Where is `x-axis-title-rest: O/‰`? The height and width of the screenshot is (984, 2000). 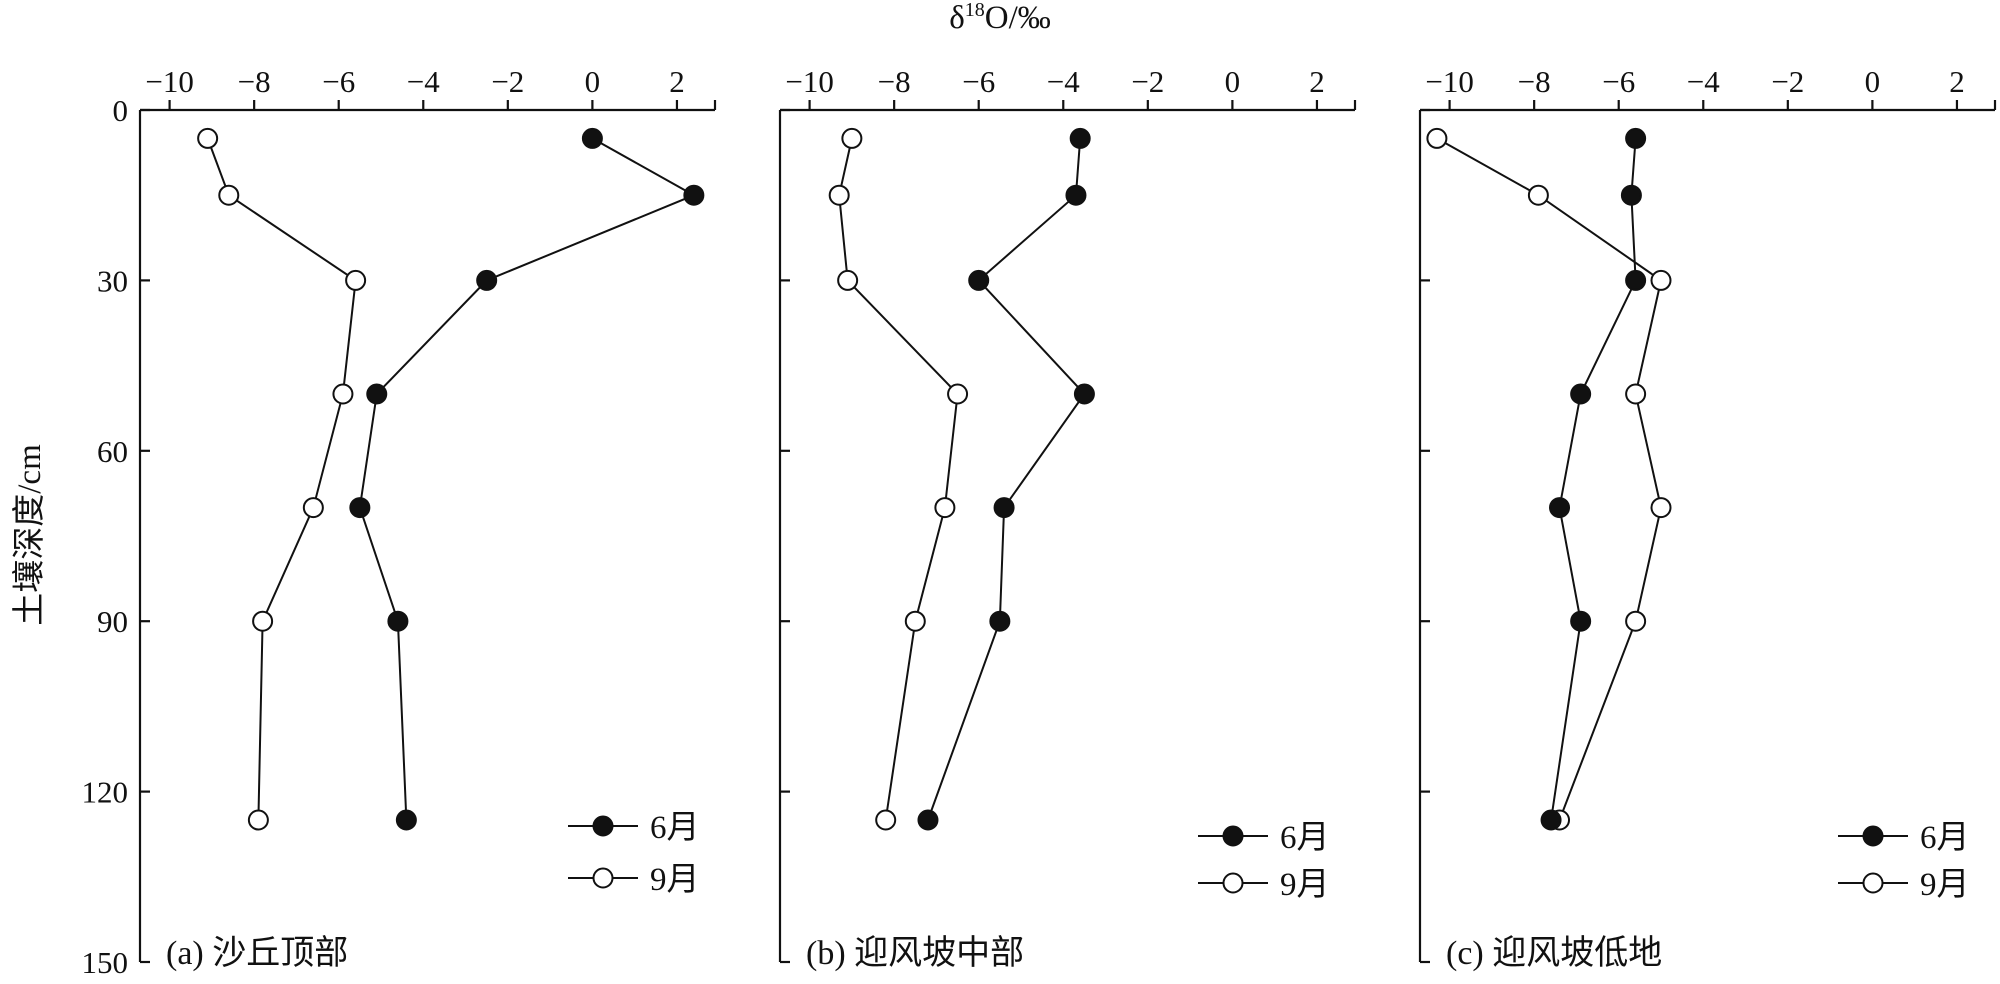 x-axis-title-rest: O/‰ is located at coordinates (1018, 18).